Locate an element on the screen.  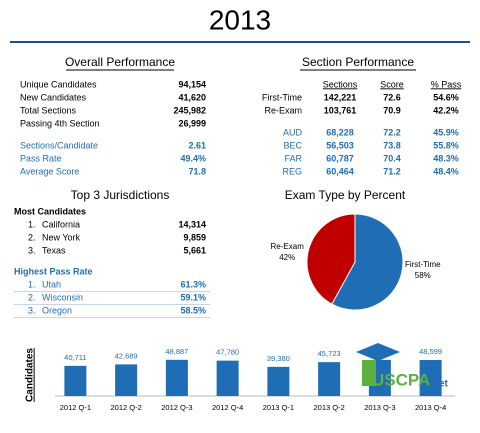
pie-label: First-Time is located at coordinates (423, 264).